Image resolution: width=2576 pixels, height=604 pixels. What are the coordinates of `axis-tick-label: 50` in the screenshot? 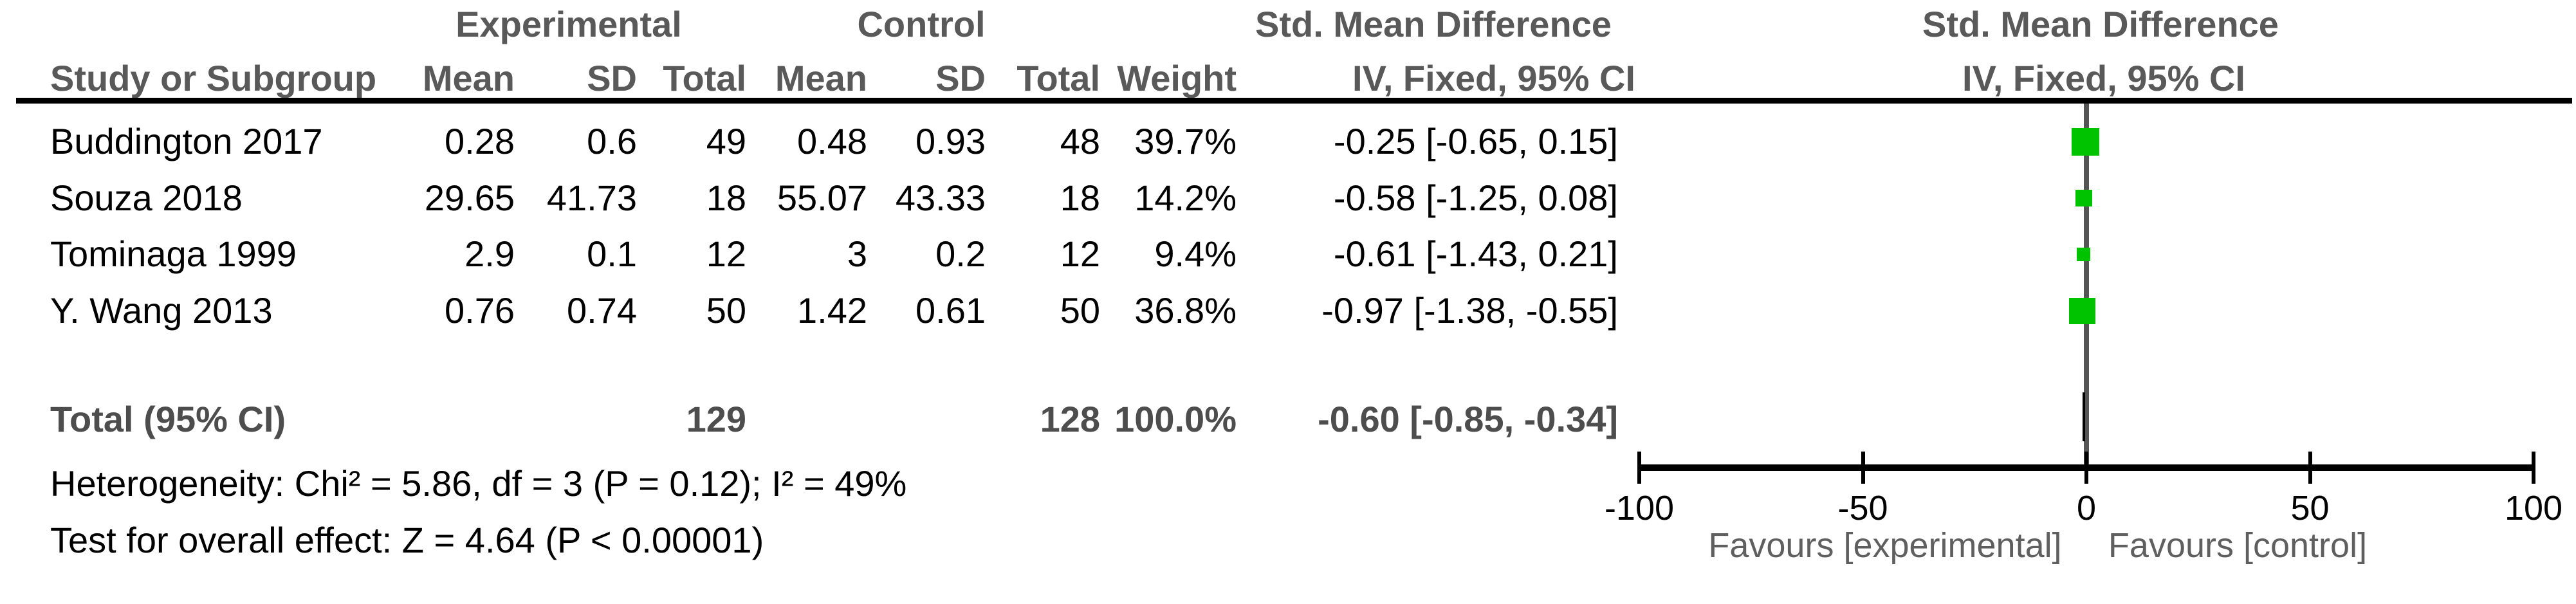 It's located at (2310, 508).